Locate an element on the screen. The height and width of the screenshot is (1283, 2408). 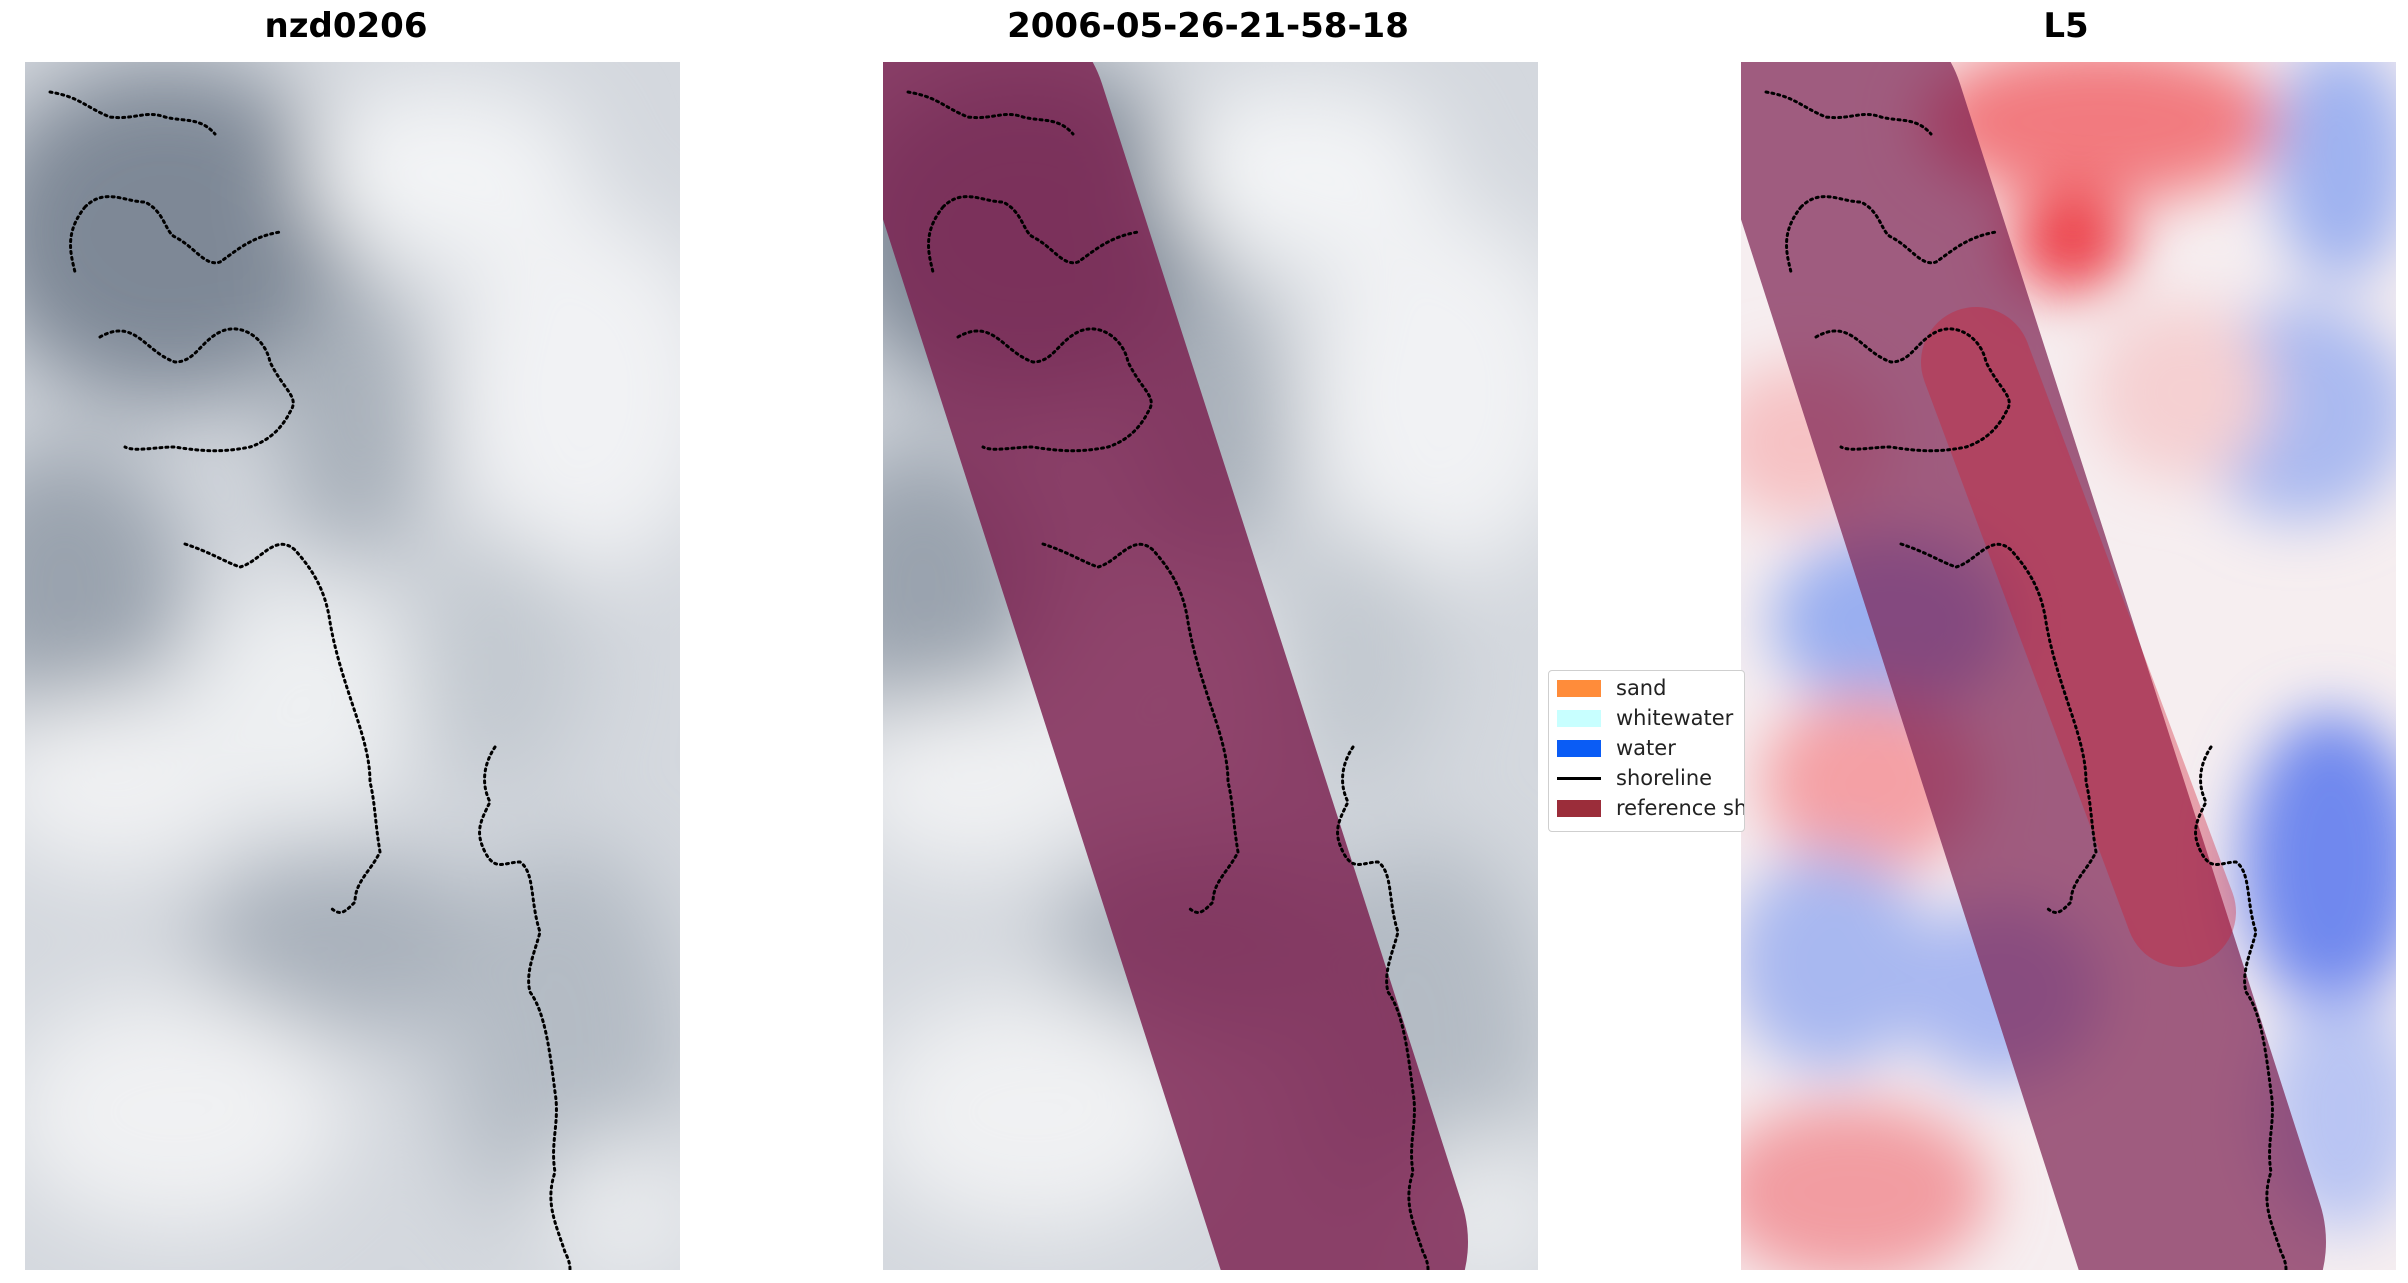
legend-label: sand is located at coordinates (1641, 688).